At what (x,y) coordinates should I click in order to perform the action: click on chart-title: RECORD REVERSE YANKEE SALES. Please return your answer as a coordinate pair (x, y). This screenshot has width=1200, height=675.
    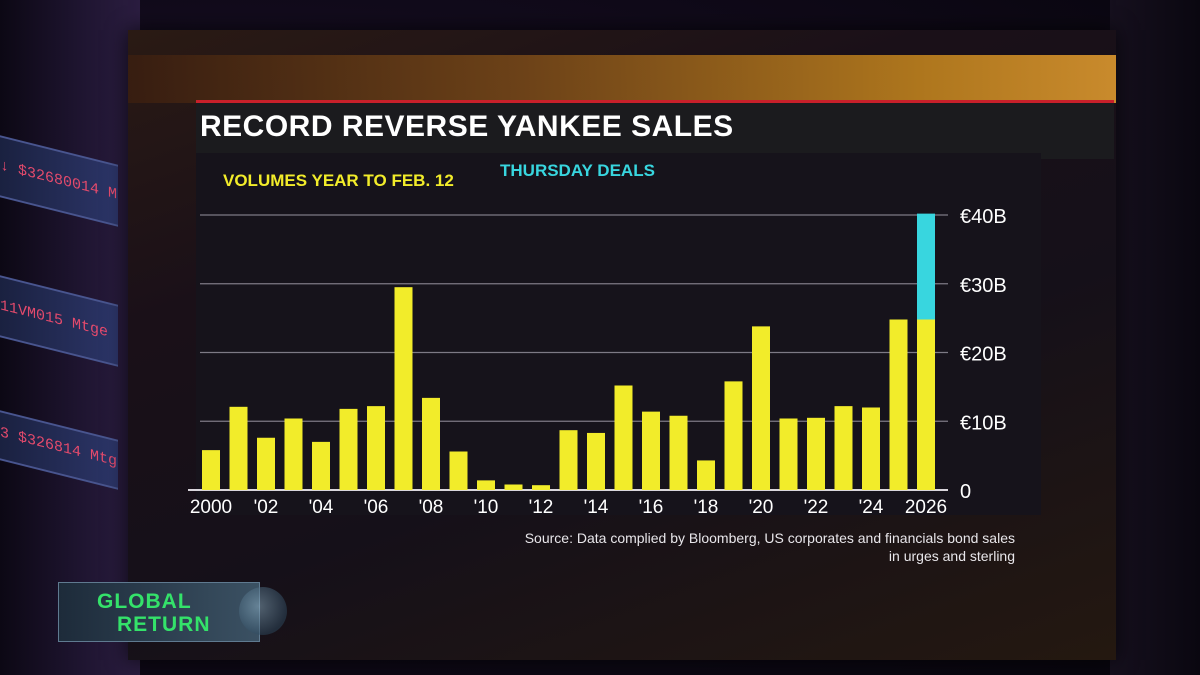
    Looking at the image, I should click on (467, 126).